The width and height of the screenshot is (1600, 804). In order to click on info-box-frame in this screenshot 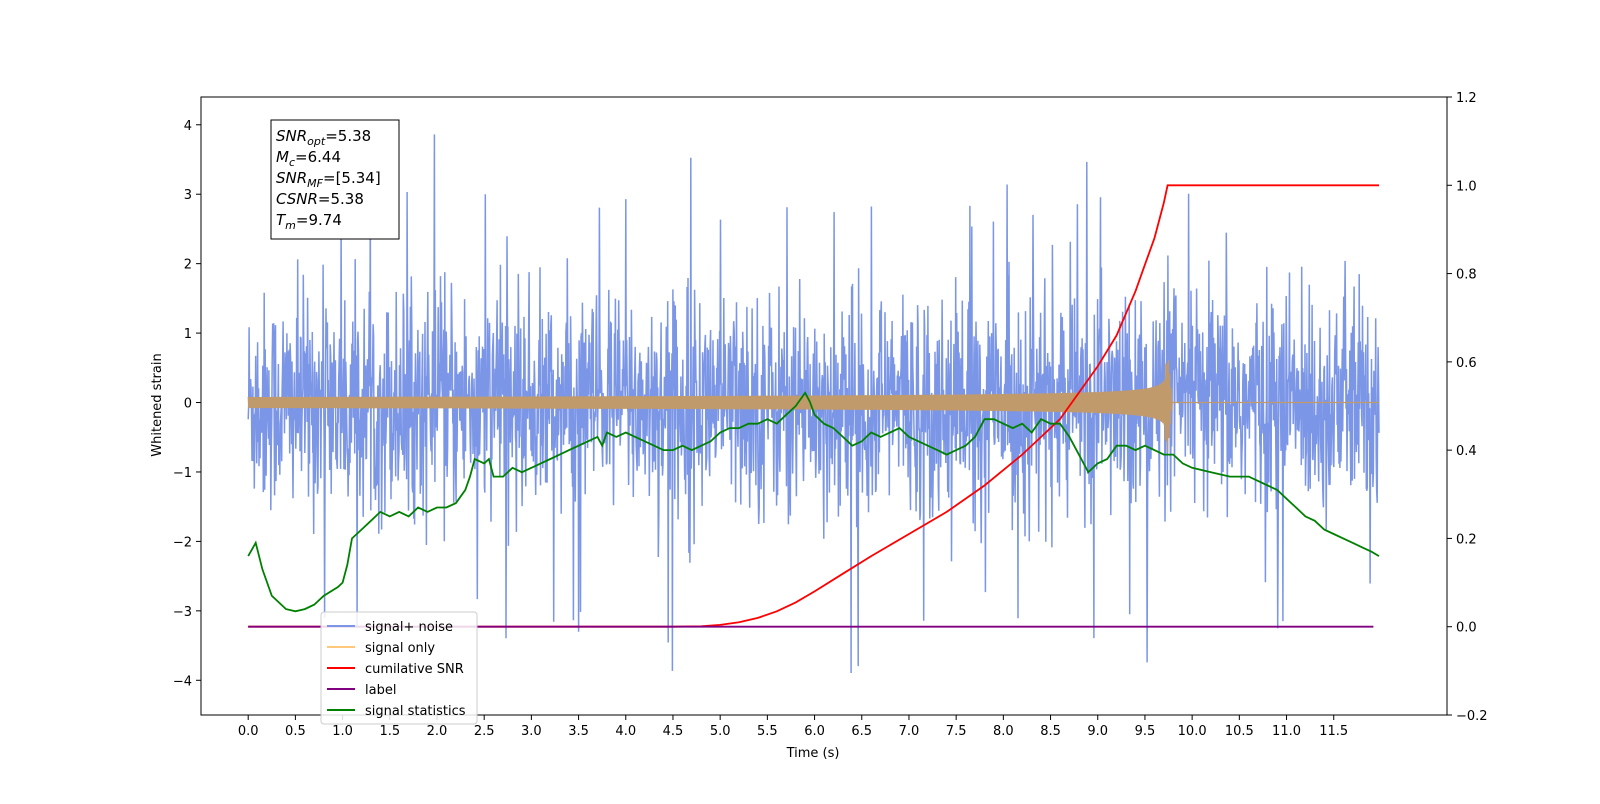, I will do `click(335, 179)`.